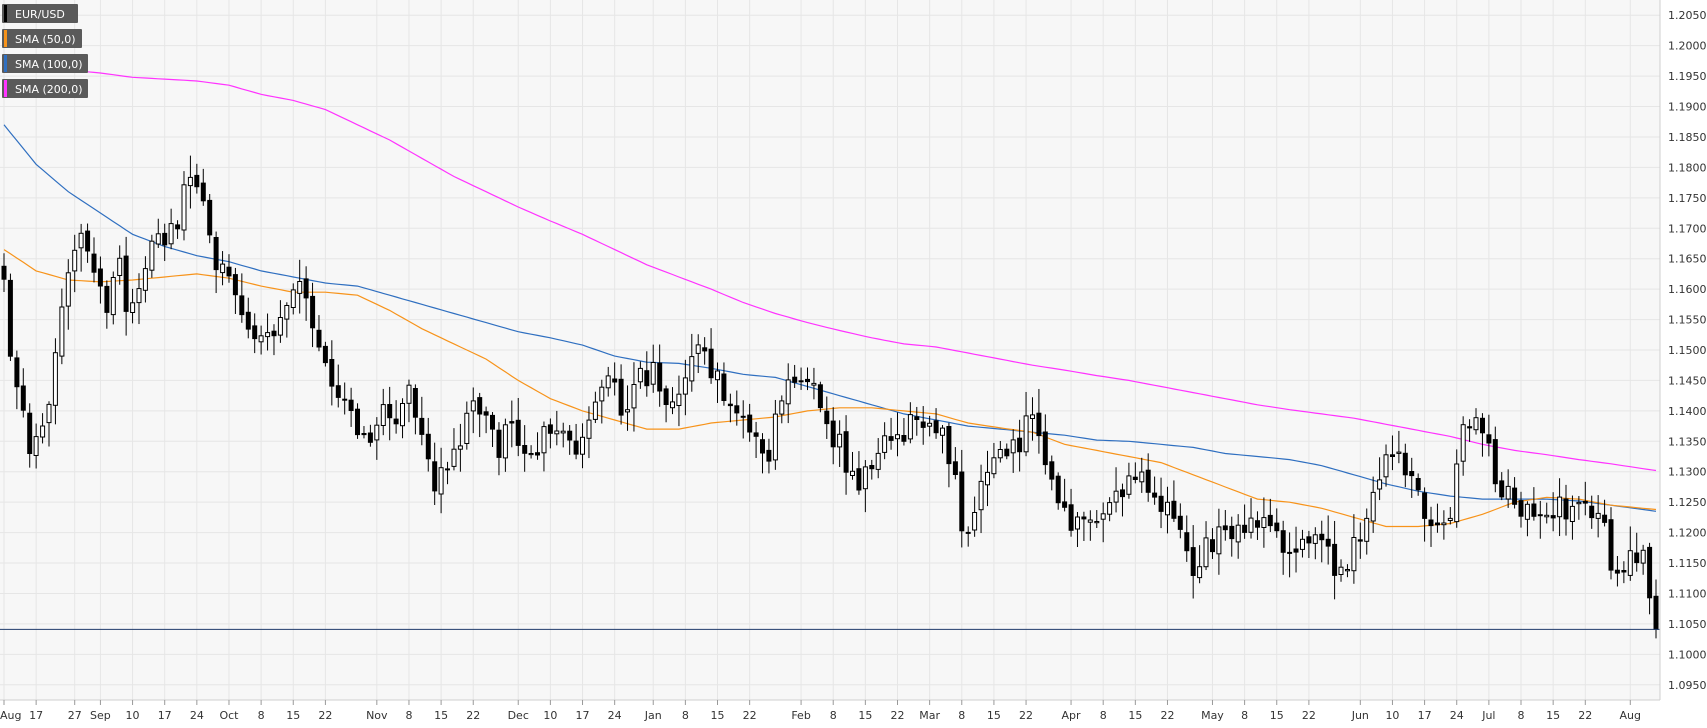  What do you see at coordinates (1488, 715) in the screenshot?
I see `x-tick-label: Jul` at bounding box center [1488, 715].